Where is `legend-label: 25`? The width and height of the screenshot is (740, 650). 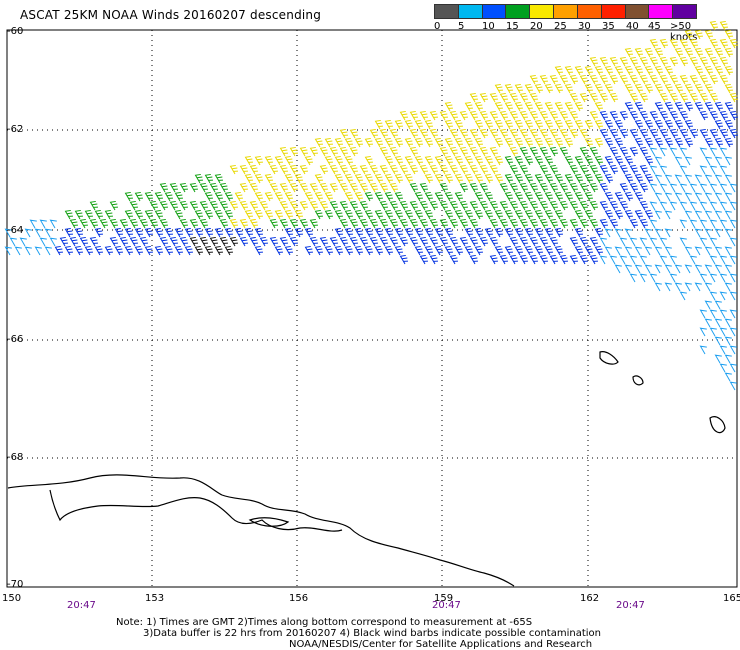 legend-label: 25 is located at coordinates (560, 26).